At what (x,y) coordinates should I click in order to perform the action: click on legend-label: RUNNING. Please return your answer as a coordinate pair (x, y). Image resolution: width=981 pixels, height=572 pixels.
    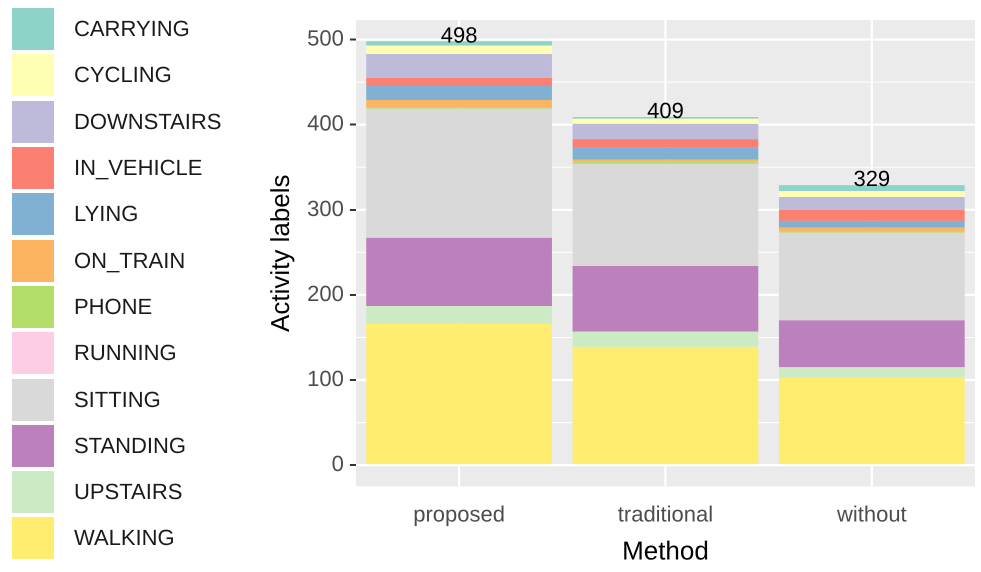
    Looking at the image, I should click on (125, 353).